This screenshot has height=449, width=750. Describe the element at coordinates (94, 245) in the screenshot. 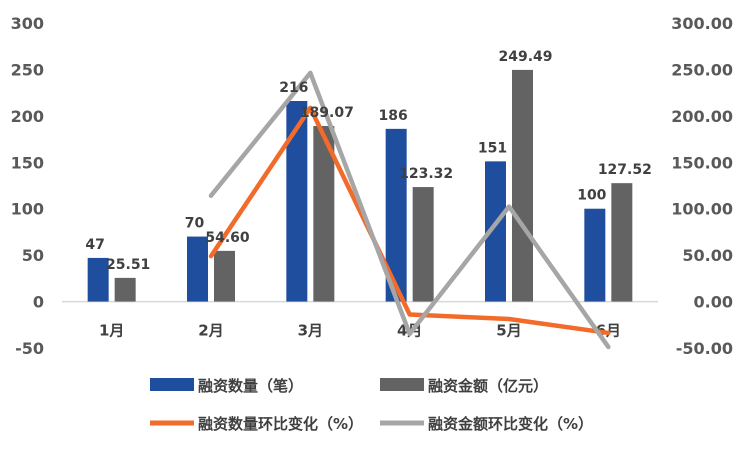

I see `bar-data-label: 47` at that location.